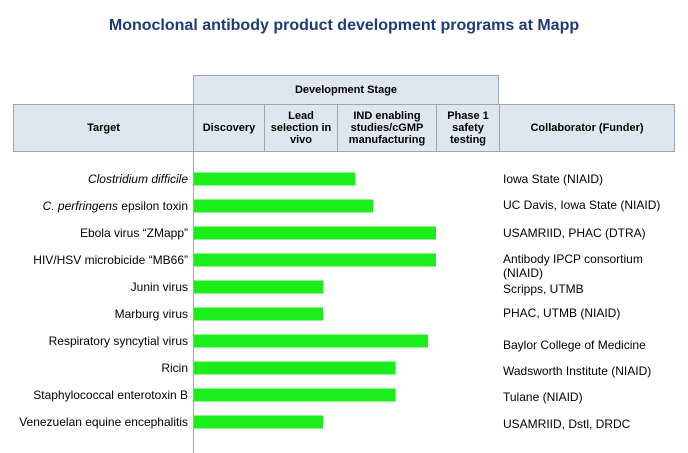 The width and height of the screenshot is (688, 453). I want to click on target-label: Clostridium difficile, so click(94, 179).